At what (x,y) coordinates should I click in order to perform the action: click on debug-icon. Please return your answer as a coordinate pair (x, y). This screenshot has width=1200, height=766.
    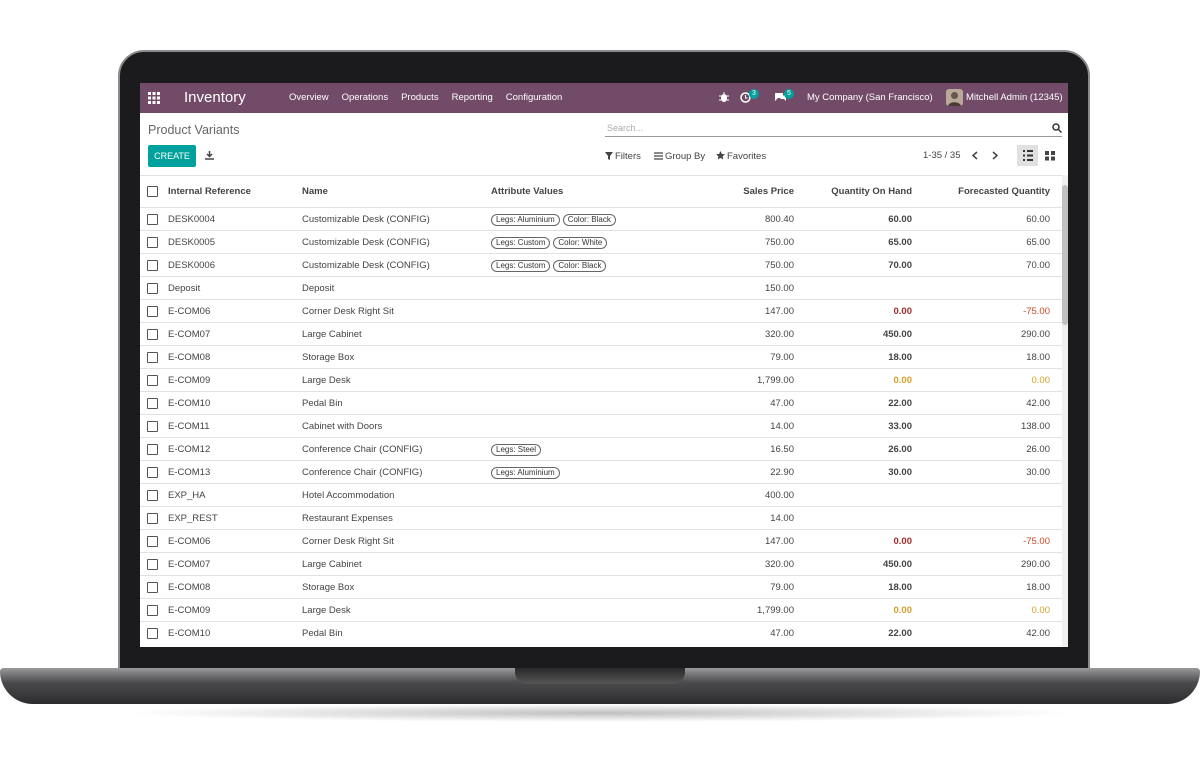
    Looking at the image, I should click on (724, 97).